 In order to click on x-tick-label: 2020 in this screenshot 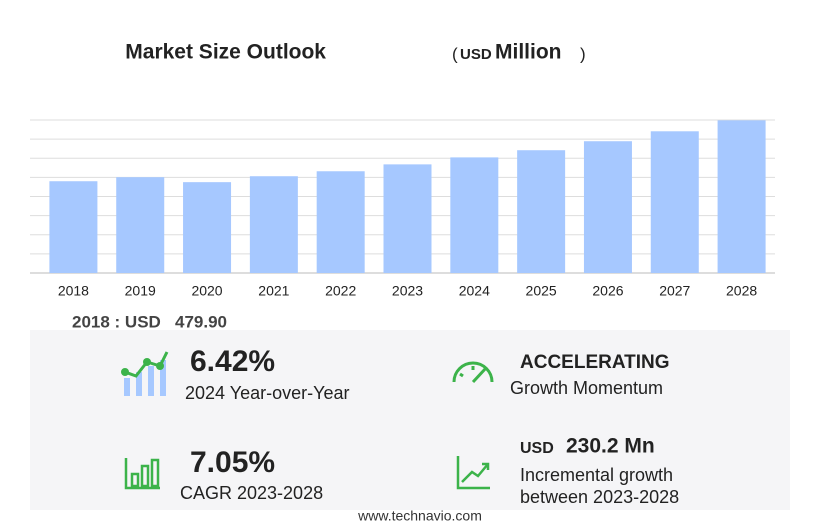, I will do `click(206, 291)`.